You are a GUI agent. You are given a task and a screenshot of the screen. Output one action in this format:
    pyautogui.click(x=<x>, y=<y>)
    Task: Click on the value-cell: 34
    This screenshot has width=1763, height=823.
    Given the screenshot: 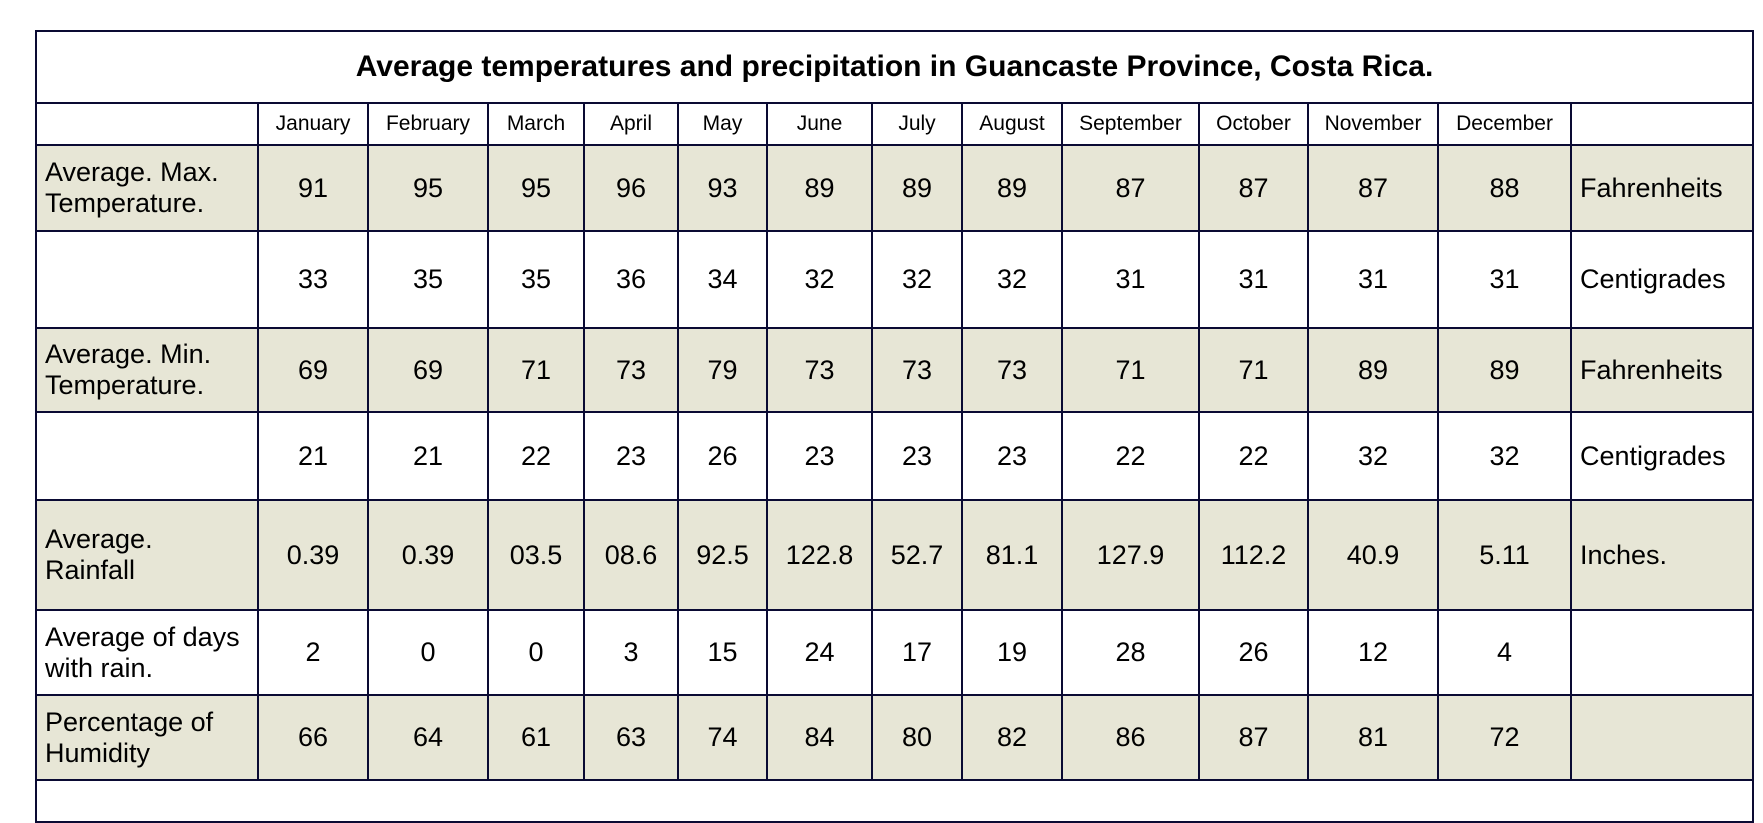 What is the action you would take?
    pyautogui.click(x=722, y=279)
    